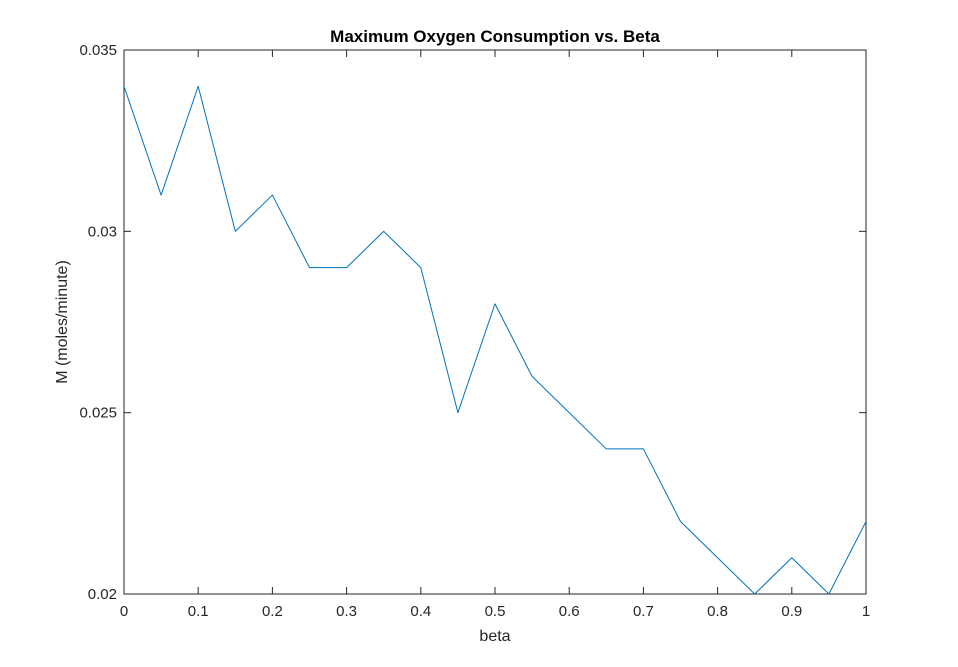 This screenshot has height=667, width=958. Describe the element at coordinates (124, 611) in the screenshot. I see `x-tick-label: 0` at that location.